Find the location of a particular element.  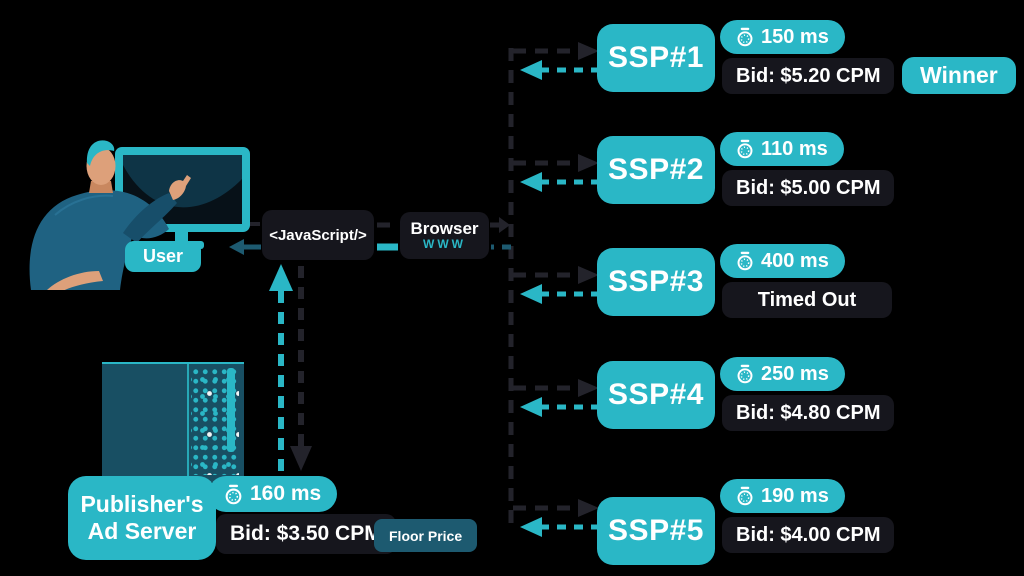

ssp-2-latency-badge: 110 ms is located at coordinates (782, 149).